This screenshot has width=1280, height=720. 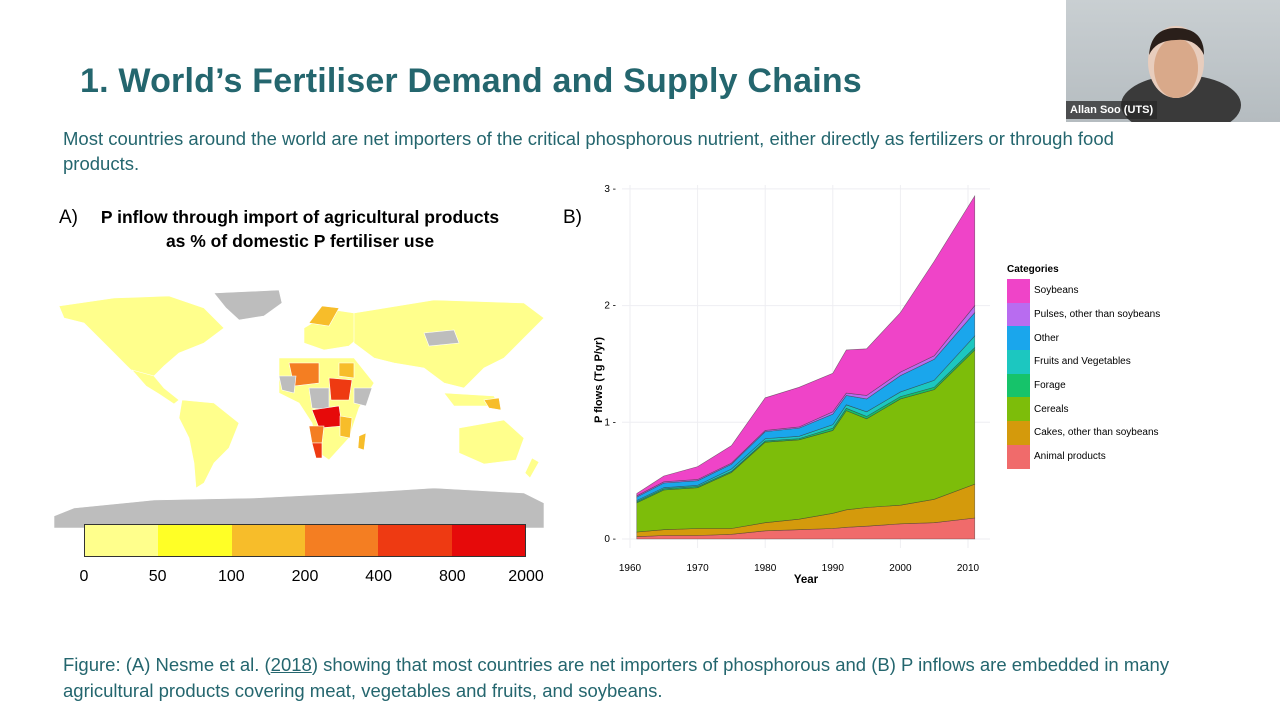 I want to click on legend-label: Fruits and Vegetables, so click(x=1082, y=362).